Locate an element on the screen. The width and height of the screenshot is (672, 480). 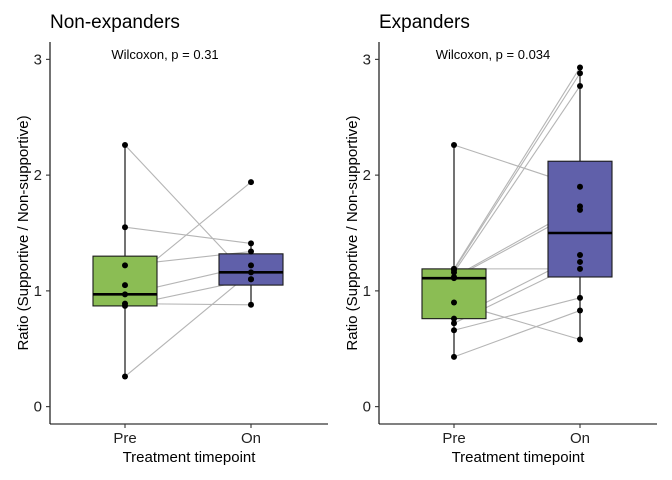
wilcoxon-annotation: Wilcoxon, p = 0.31 is located at coordinates (164, 54).